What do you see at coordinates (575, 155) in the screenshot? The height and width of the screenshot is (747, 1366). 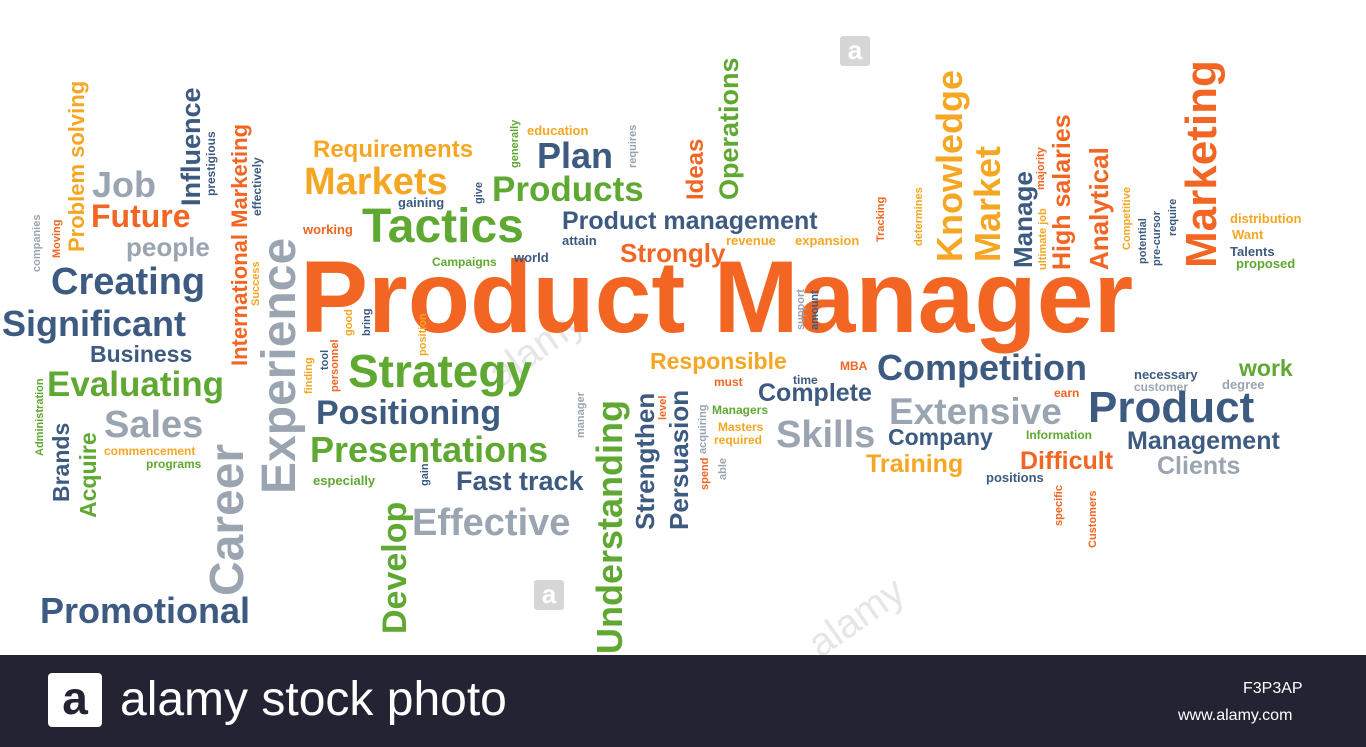 I see `cloud-word: Plan` at bounding box center [575, 155].